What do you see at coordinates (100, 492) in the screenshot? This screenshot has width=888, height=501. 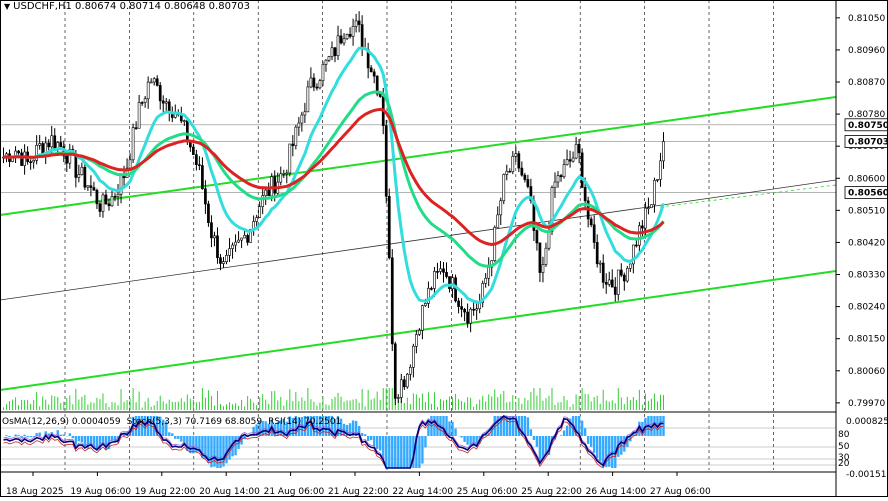 I see `time-tick-label: 19 Aug 06:00` at bounding box center [100, 492].